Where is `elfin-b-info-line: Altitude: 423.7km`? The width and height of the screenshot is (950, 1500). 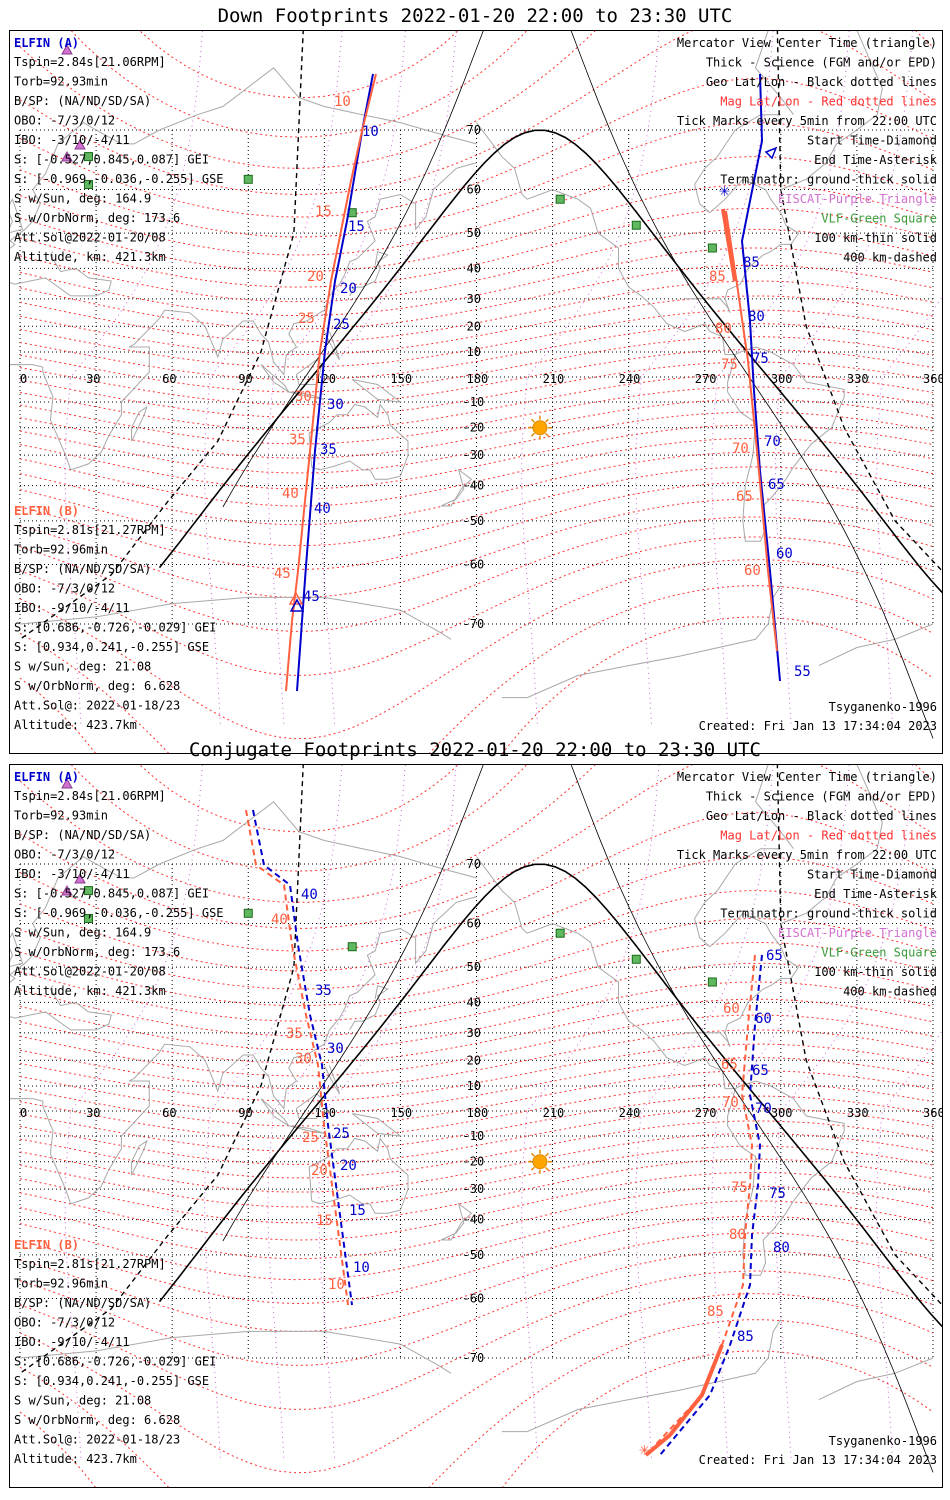 elfin-b-info-line: Altitude: 423.7km is located at coordinates (75, 725).